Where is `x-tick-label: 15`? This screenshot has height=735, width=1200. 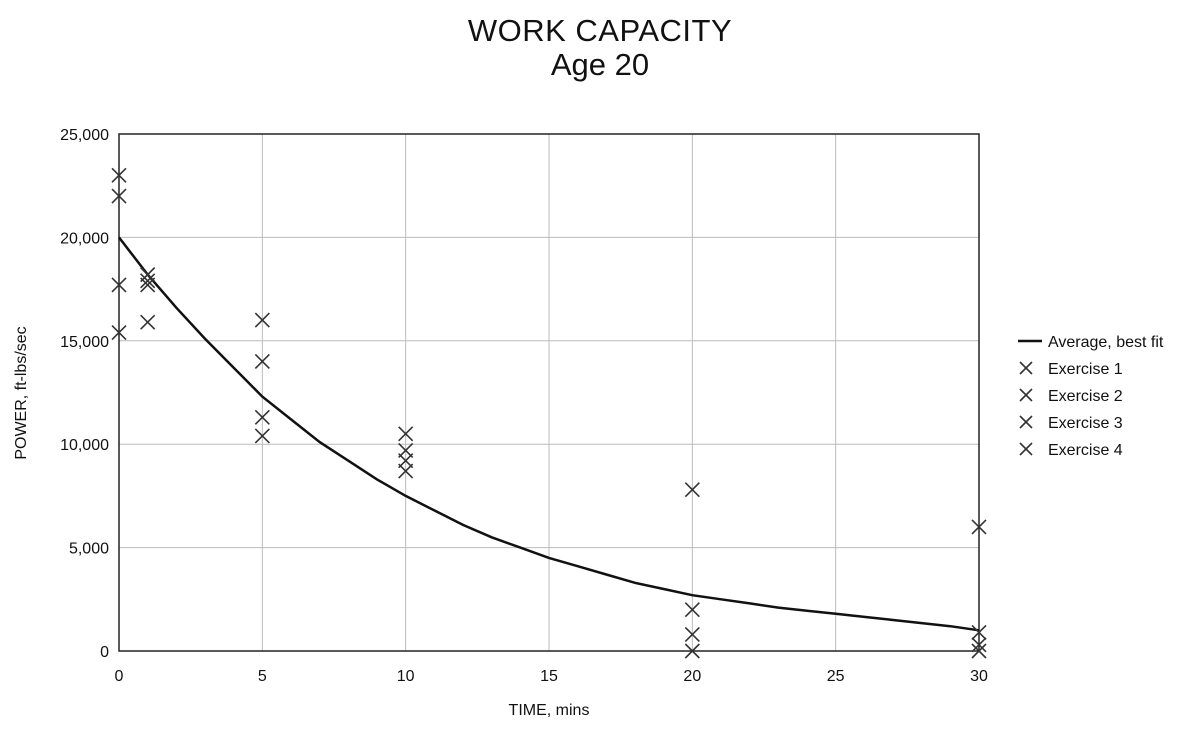 x-tick-label: 15 is located at coordinates (549, 676).